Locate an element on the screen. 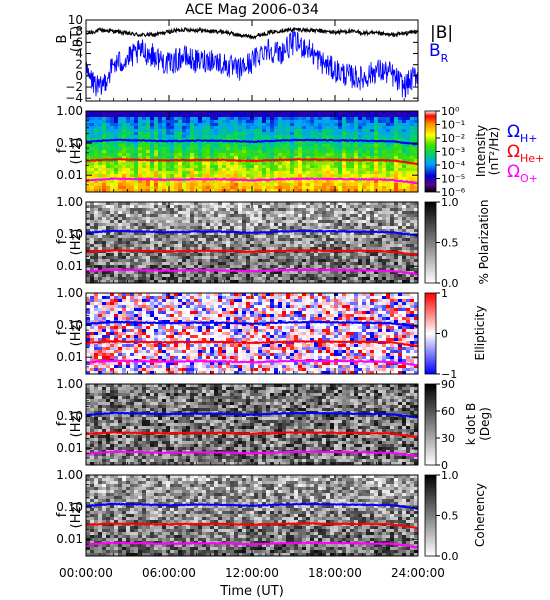 The width and height of the screenshot is (550, 600). legend-b-radial-main: B is located at coordinates (435, 51).